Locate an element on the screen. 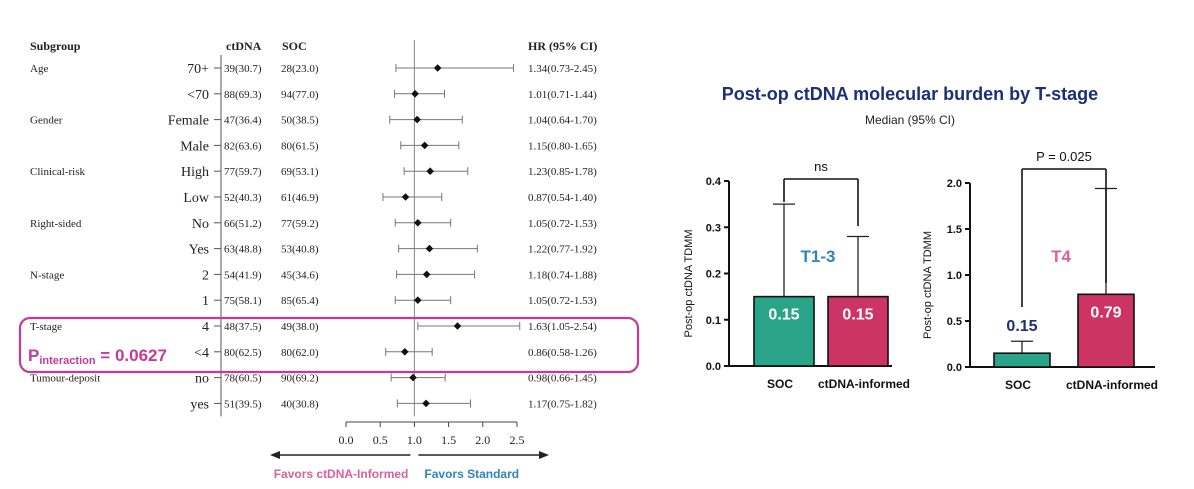 This screenshot has width=1194, height=489. row-hr-text: 1.34(0.73-2.45) is located at coordinates (562, 69).